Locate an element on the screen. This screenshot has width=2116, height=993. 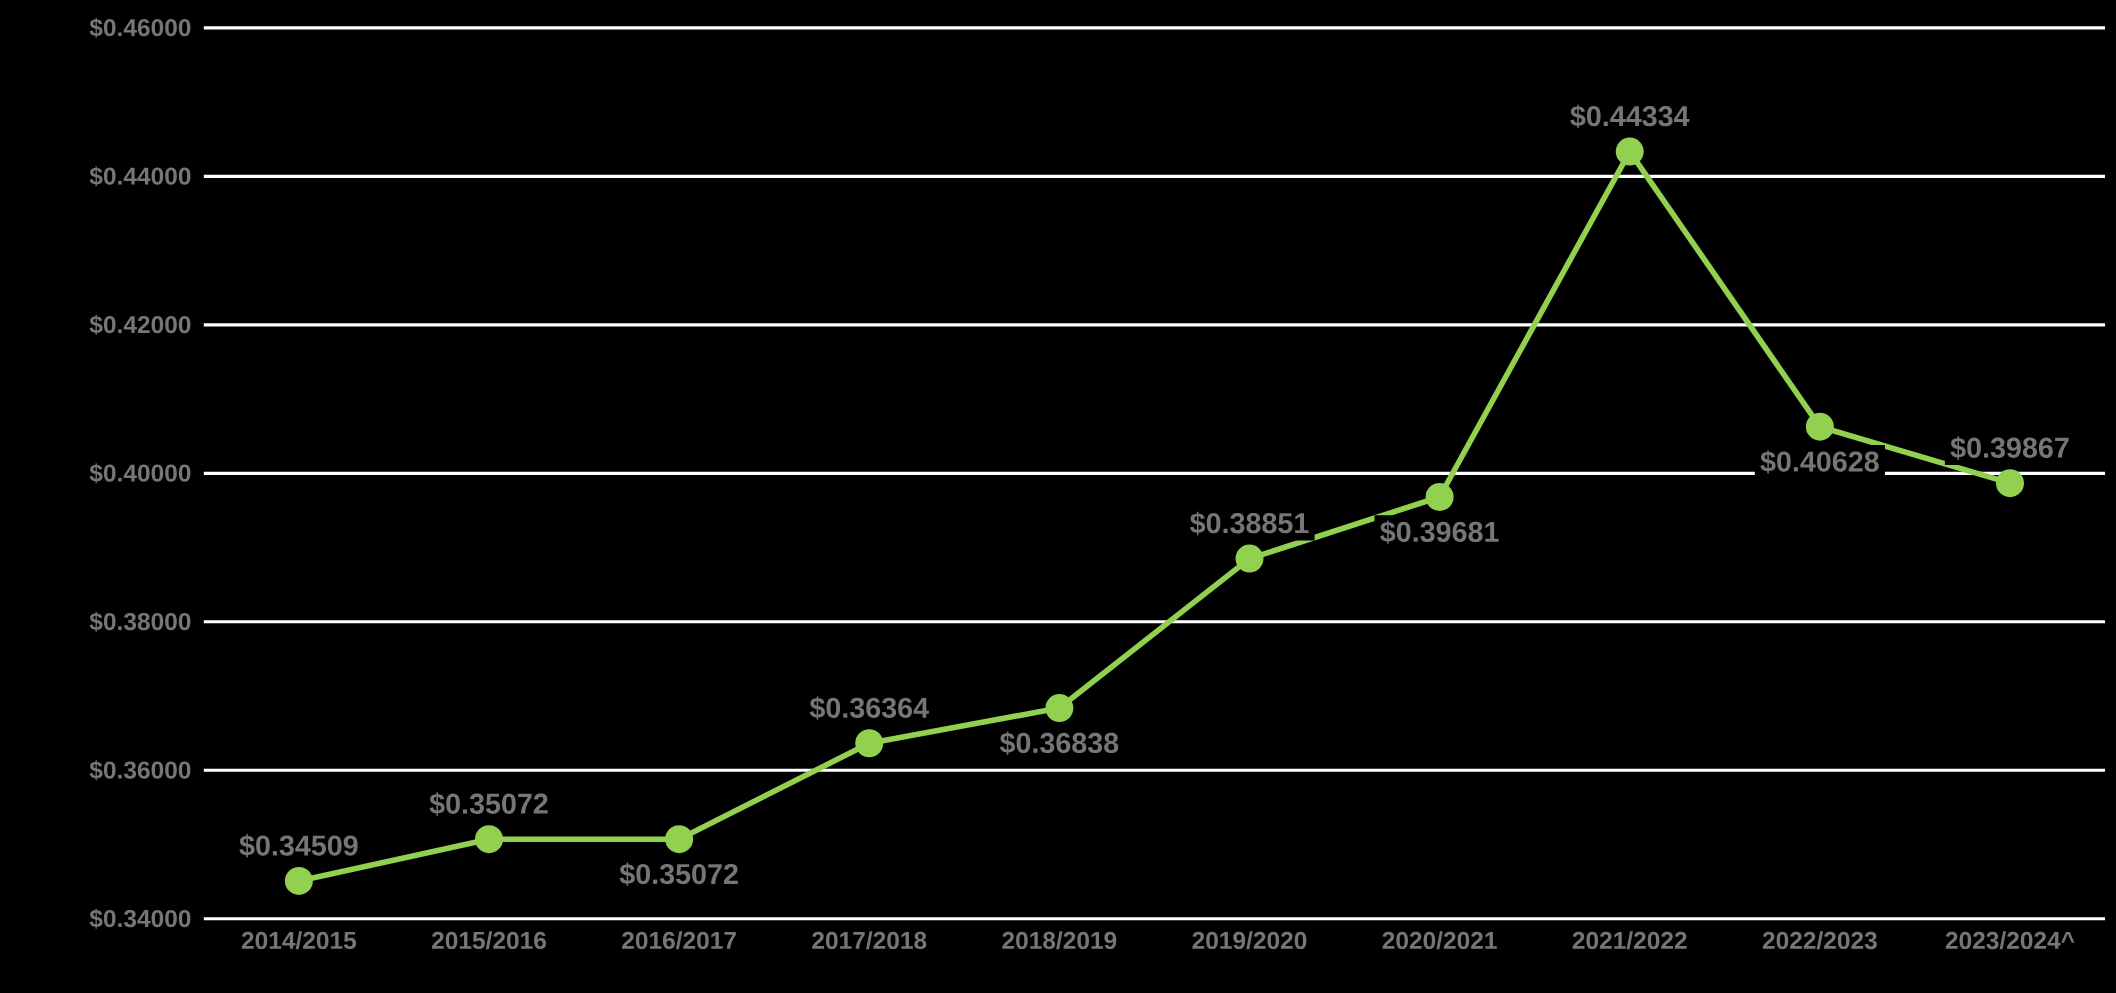
x-tick-label: 2018/2019 is located at coordinates (1059, 940).